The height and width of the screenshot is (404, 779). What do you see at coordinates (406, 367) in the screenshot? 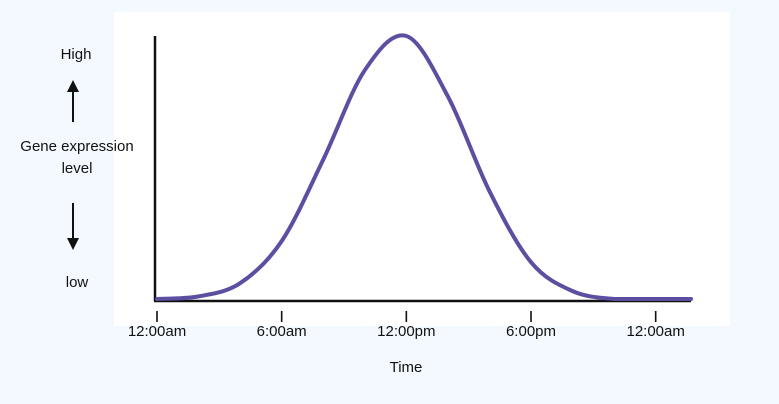
I see `x-axis-title: Time` at bounding box center [406, 367].